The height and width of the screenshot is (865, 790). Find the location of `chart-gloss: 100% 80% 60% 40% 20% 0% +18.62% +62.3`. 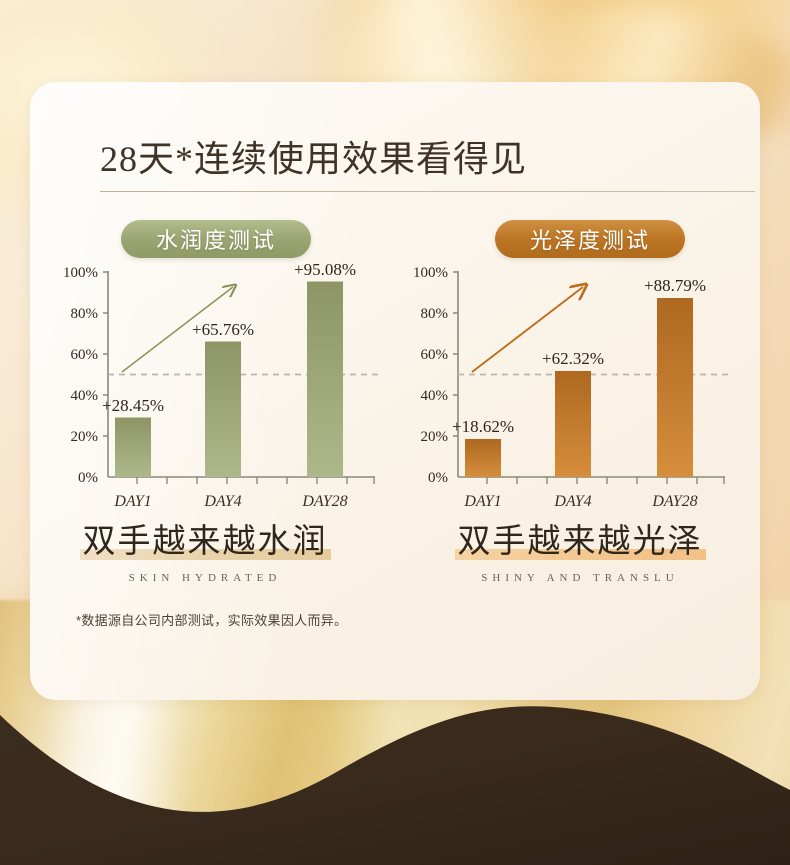

chart-gloss: 100% 80% 60% 40% 20% 0% +18.62% +62.3 is located at coordinates (565, 390).